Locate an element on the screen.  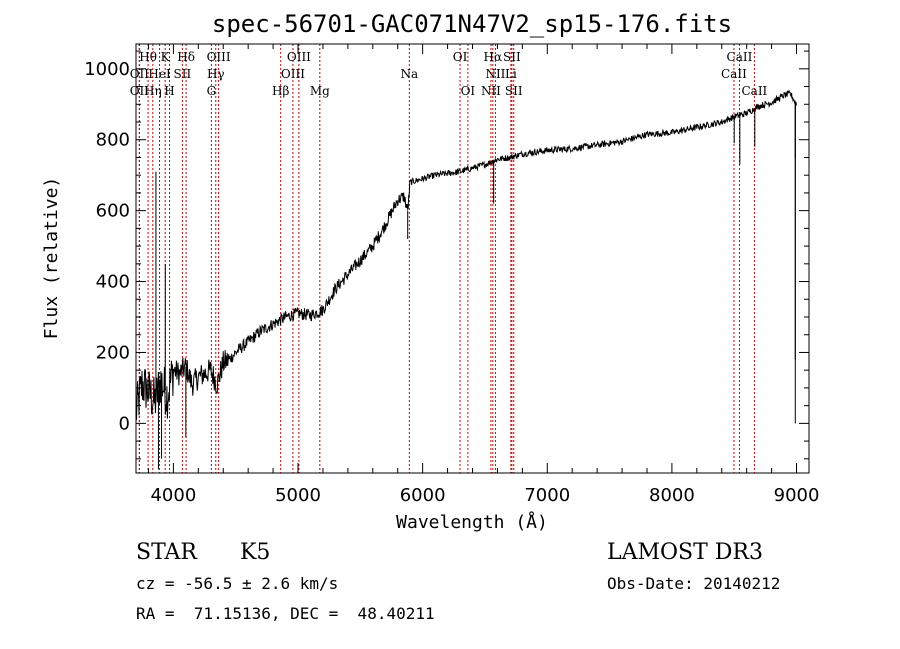
chart-title: spec-56701-GAC071N47V2_sp15-176.fits is located at coordinates (472, 24).